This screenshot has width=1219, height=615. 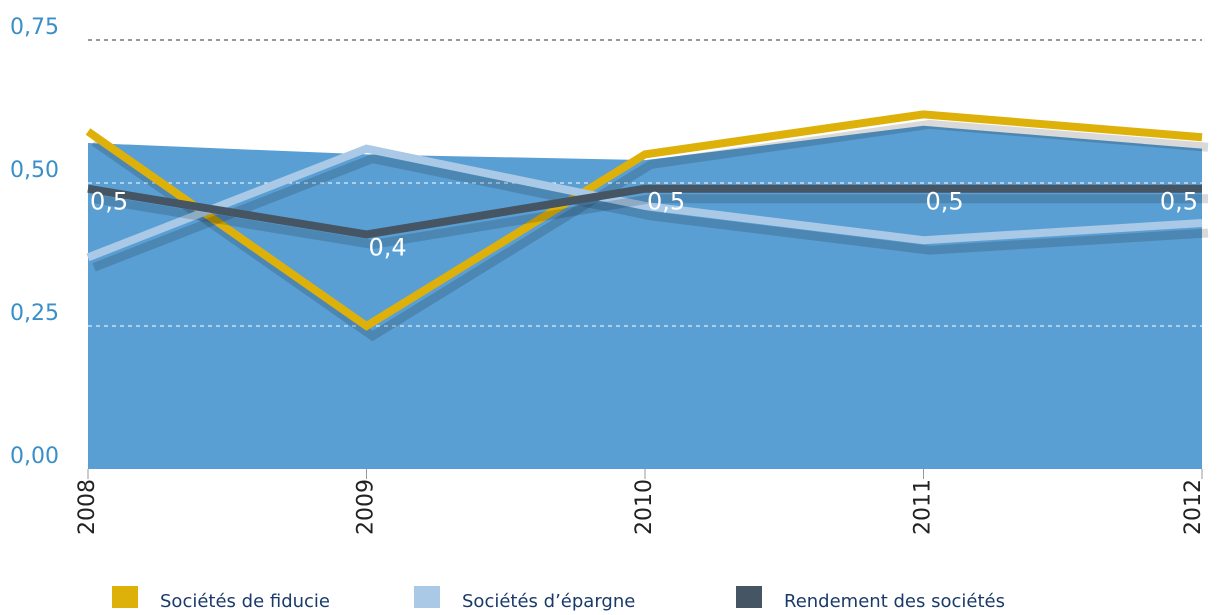 I want to click on y-tick-label: 0,75, so click(x=34, y=27).